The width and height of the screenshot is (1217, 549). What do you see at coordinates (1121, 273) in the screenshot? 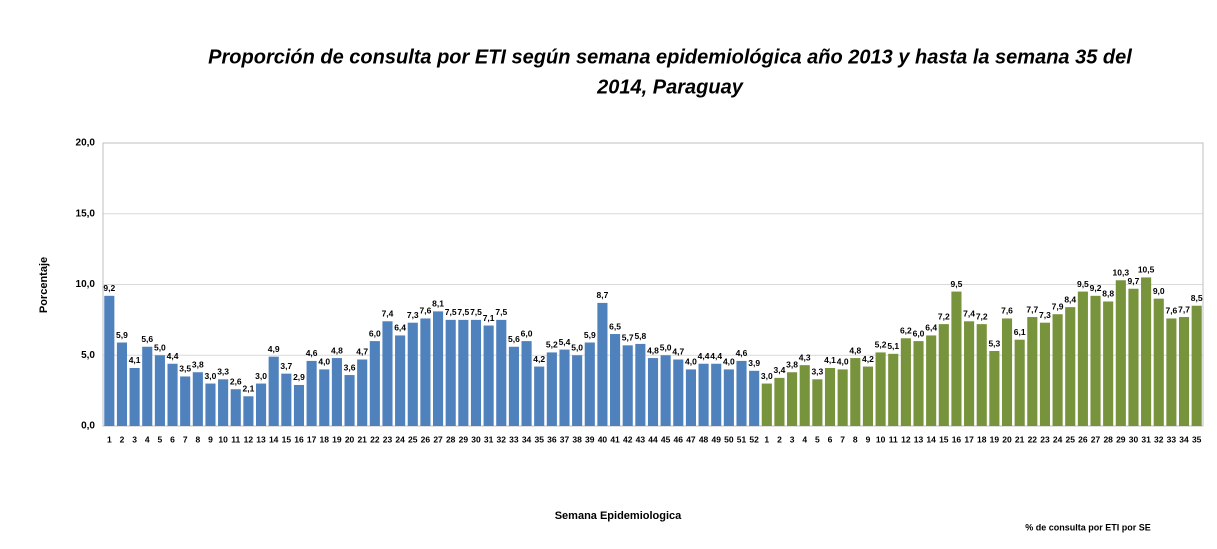
I see `data-label: 10,3` at bounding box center [1121, 273].